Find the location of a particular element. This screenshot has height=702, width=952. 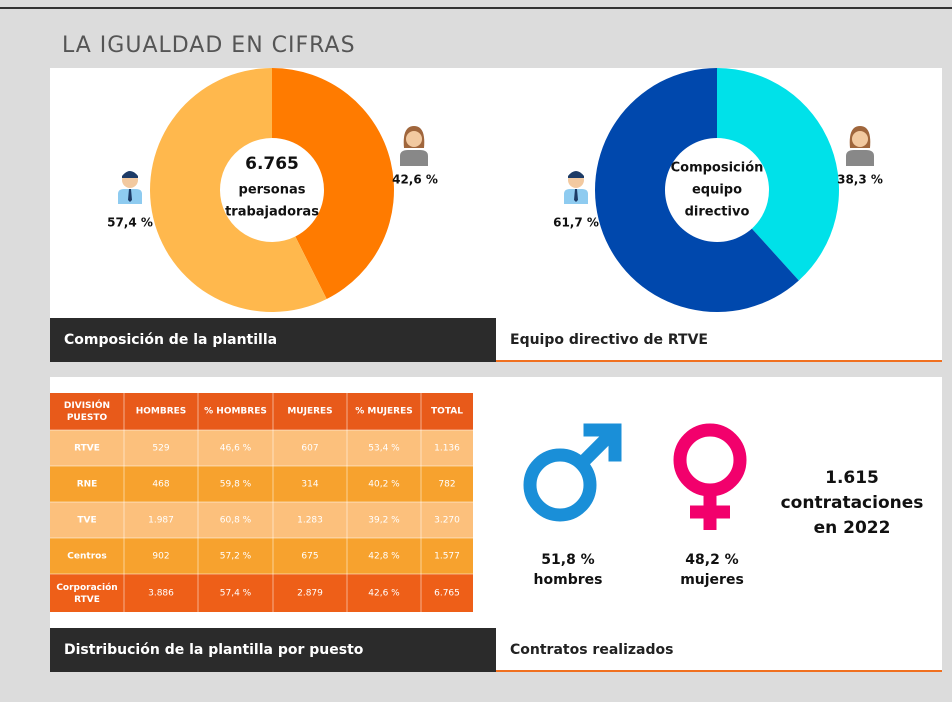

table-cell: 782 is located at coordinates (446, 485).